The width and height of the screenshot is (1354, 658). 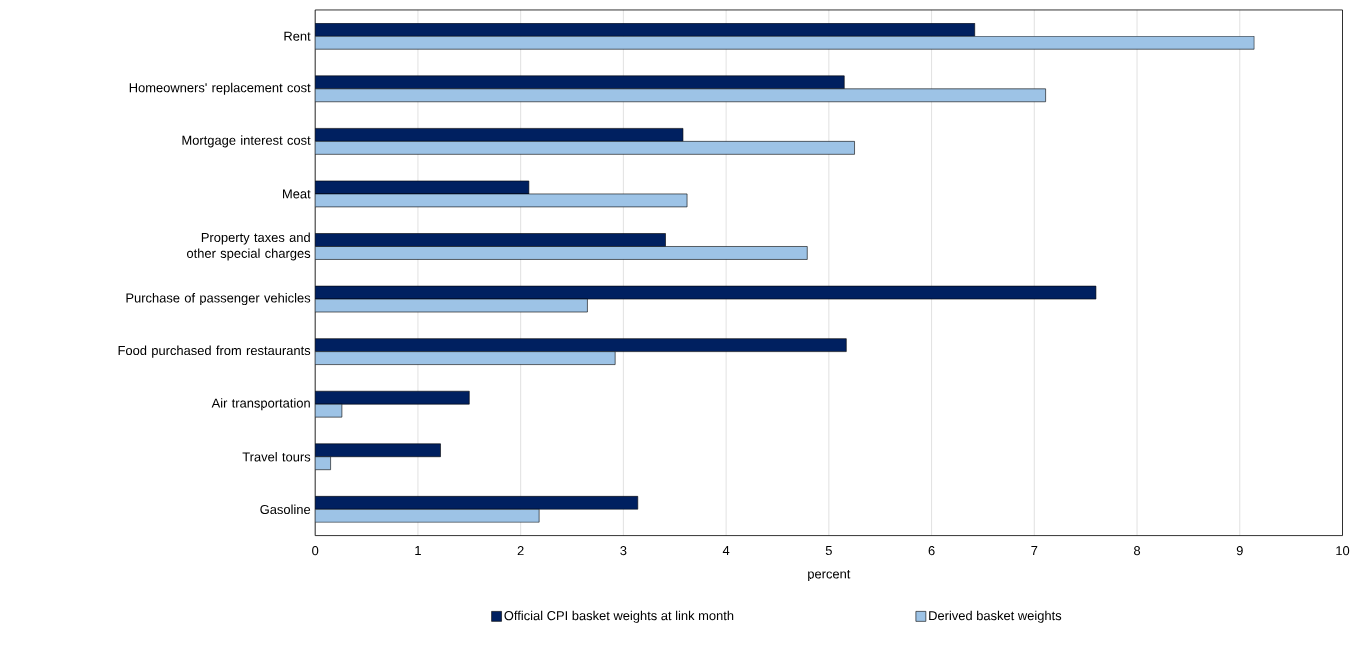 What do you see at coordinates (1239, 550) in the screenshot?
I see `x-tick-label: 9` at bounding box center [1239, 550].